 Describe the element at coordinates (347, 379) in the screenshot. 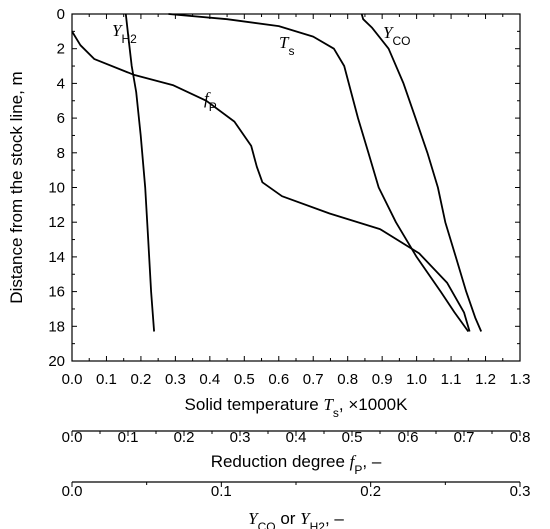

I see `x-tick-label-temperature: 0.8` at that location.